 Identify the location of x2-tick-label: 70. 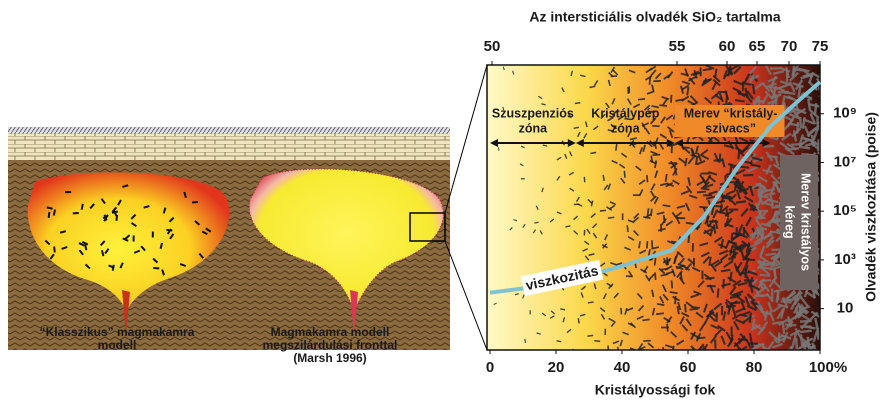
(789, 46).